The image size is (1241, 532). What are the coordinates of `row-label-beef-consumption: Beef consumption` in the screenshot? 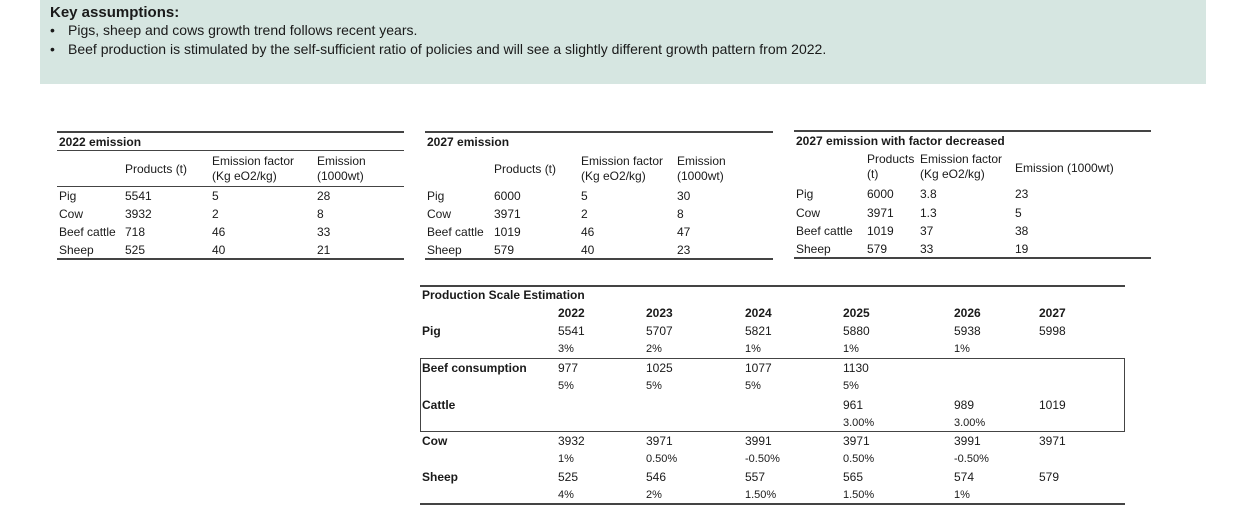 It's located at (474, 368).